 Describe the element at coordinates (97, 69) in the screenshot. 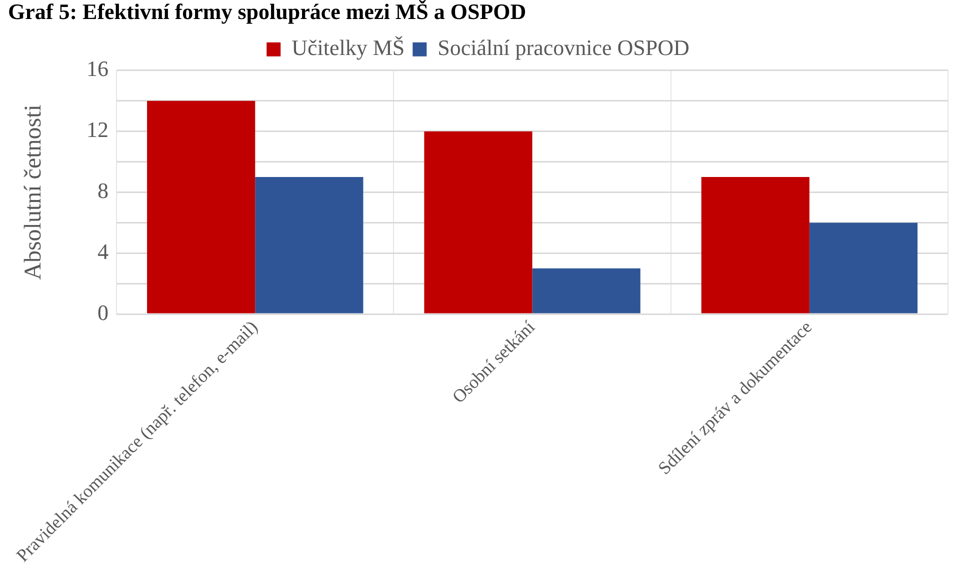

I see `y-tick-label: 16` at that location.